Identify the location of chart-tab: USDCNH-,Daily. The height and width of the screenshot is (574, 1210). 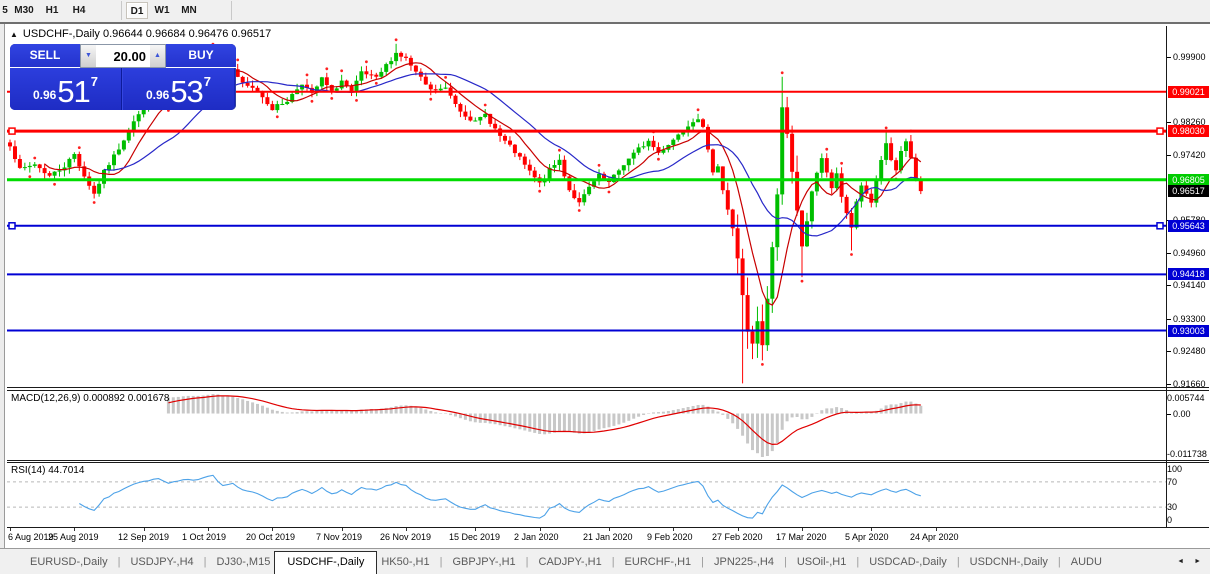
(1008, 562).